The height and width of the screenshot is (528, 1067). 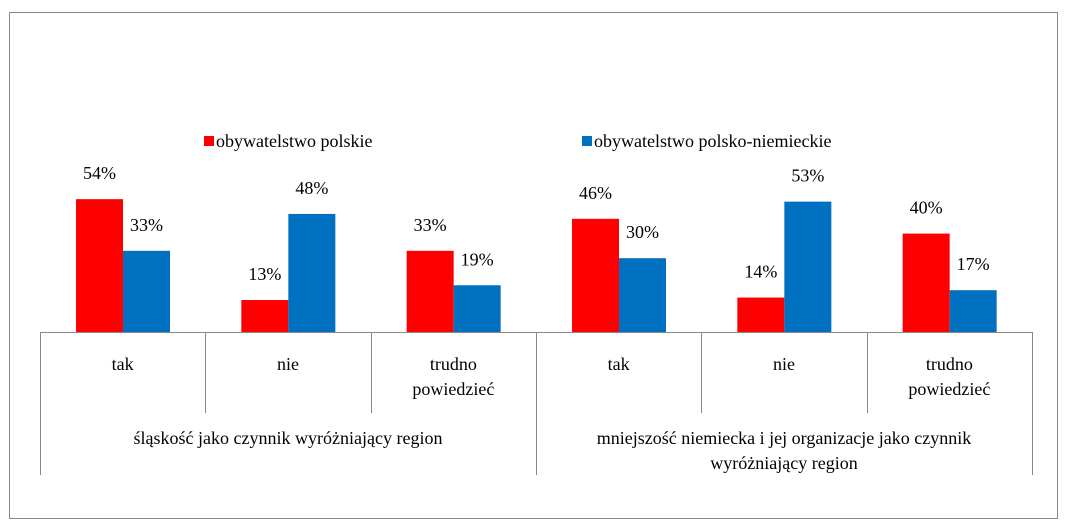 I want to click on value-label: 17%, so click(x=973, y=264).